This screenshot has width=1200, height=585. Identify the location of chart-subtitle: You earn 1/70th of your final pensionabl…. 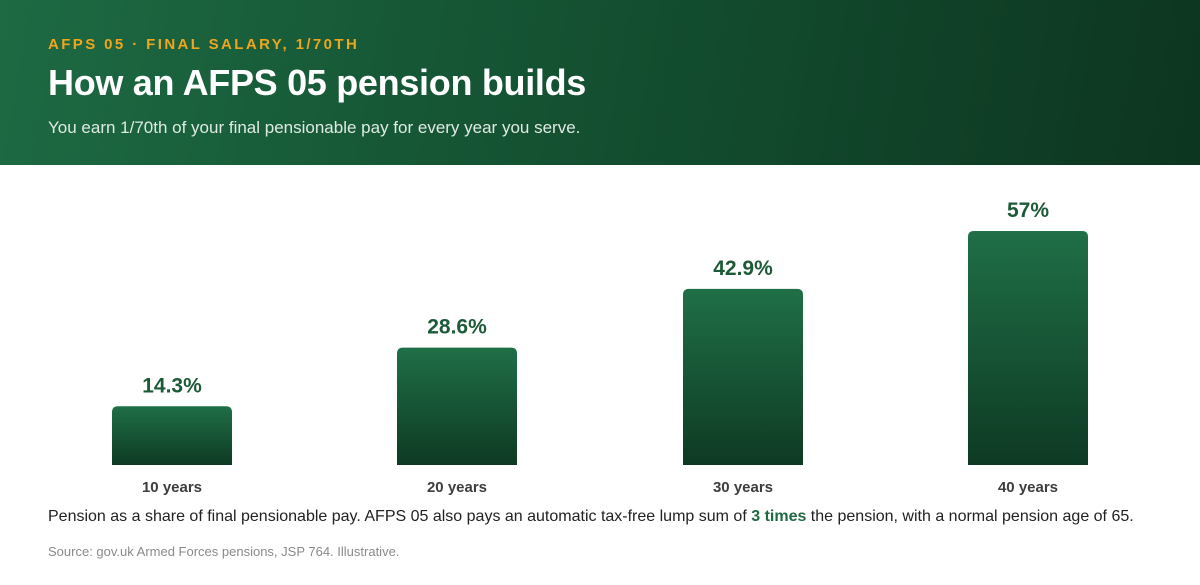
(314, 127).